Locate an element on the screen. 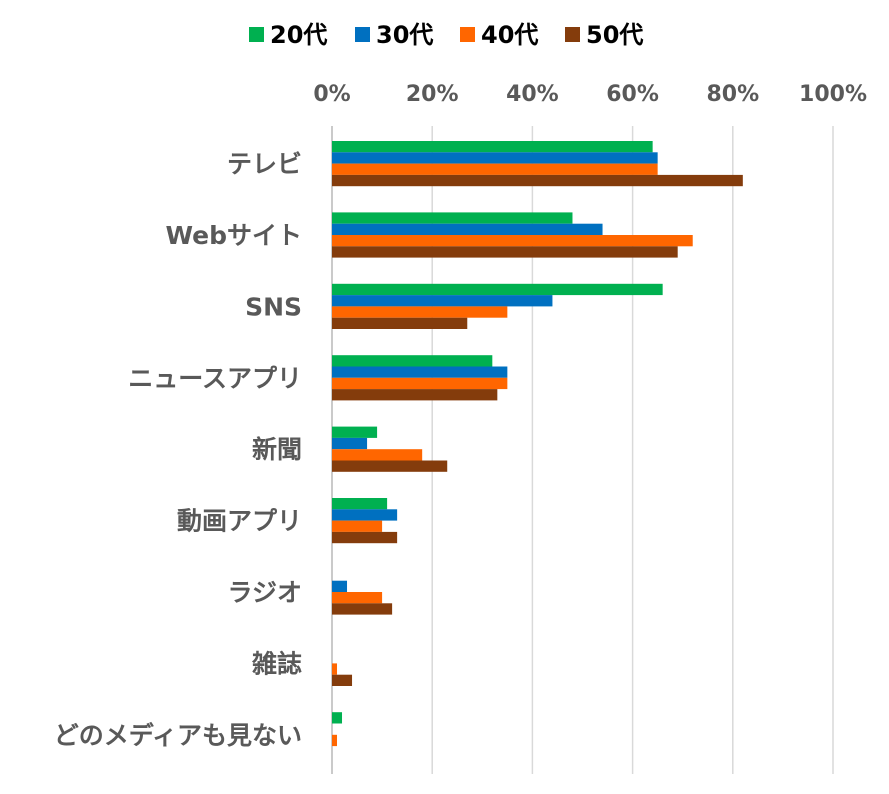 The width and height of the screenshot is (889, 794). category-label: 雑誌 is located at coordinates (276, 663).